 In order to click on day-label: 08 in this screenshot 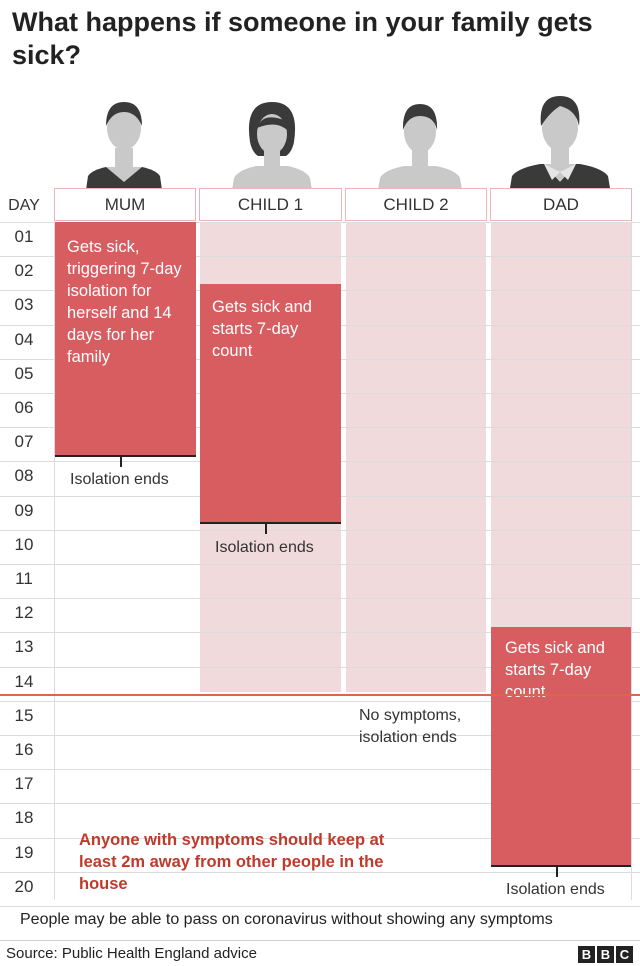, I will do `click(24, 475)`.